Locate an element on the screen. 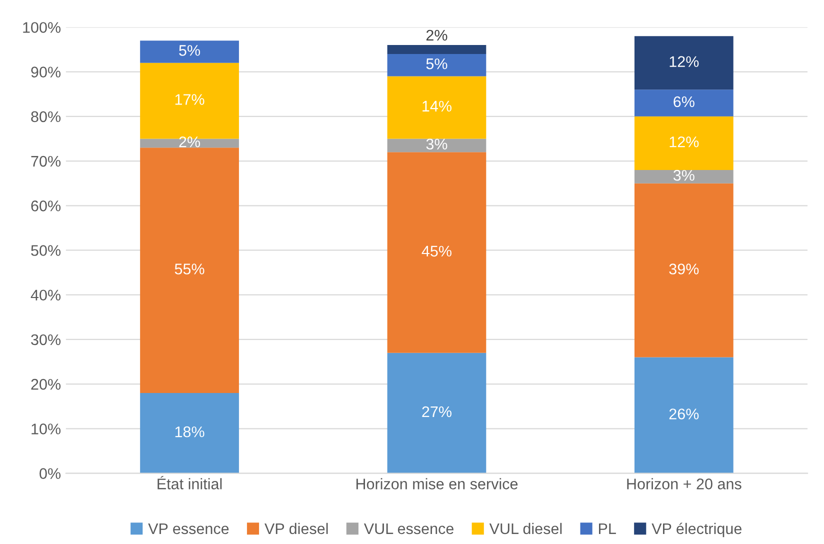 Image resolution: width=824 pixels, height=544 pixels. y-tick-label: 70% is located at coordinates (46, 161).